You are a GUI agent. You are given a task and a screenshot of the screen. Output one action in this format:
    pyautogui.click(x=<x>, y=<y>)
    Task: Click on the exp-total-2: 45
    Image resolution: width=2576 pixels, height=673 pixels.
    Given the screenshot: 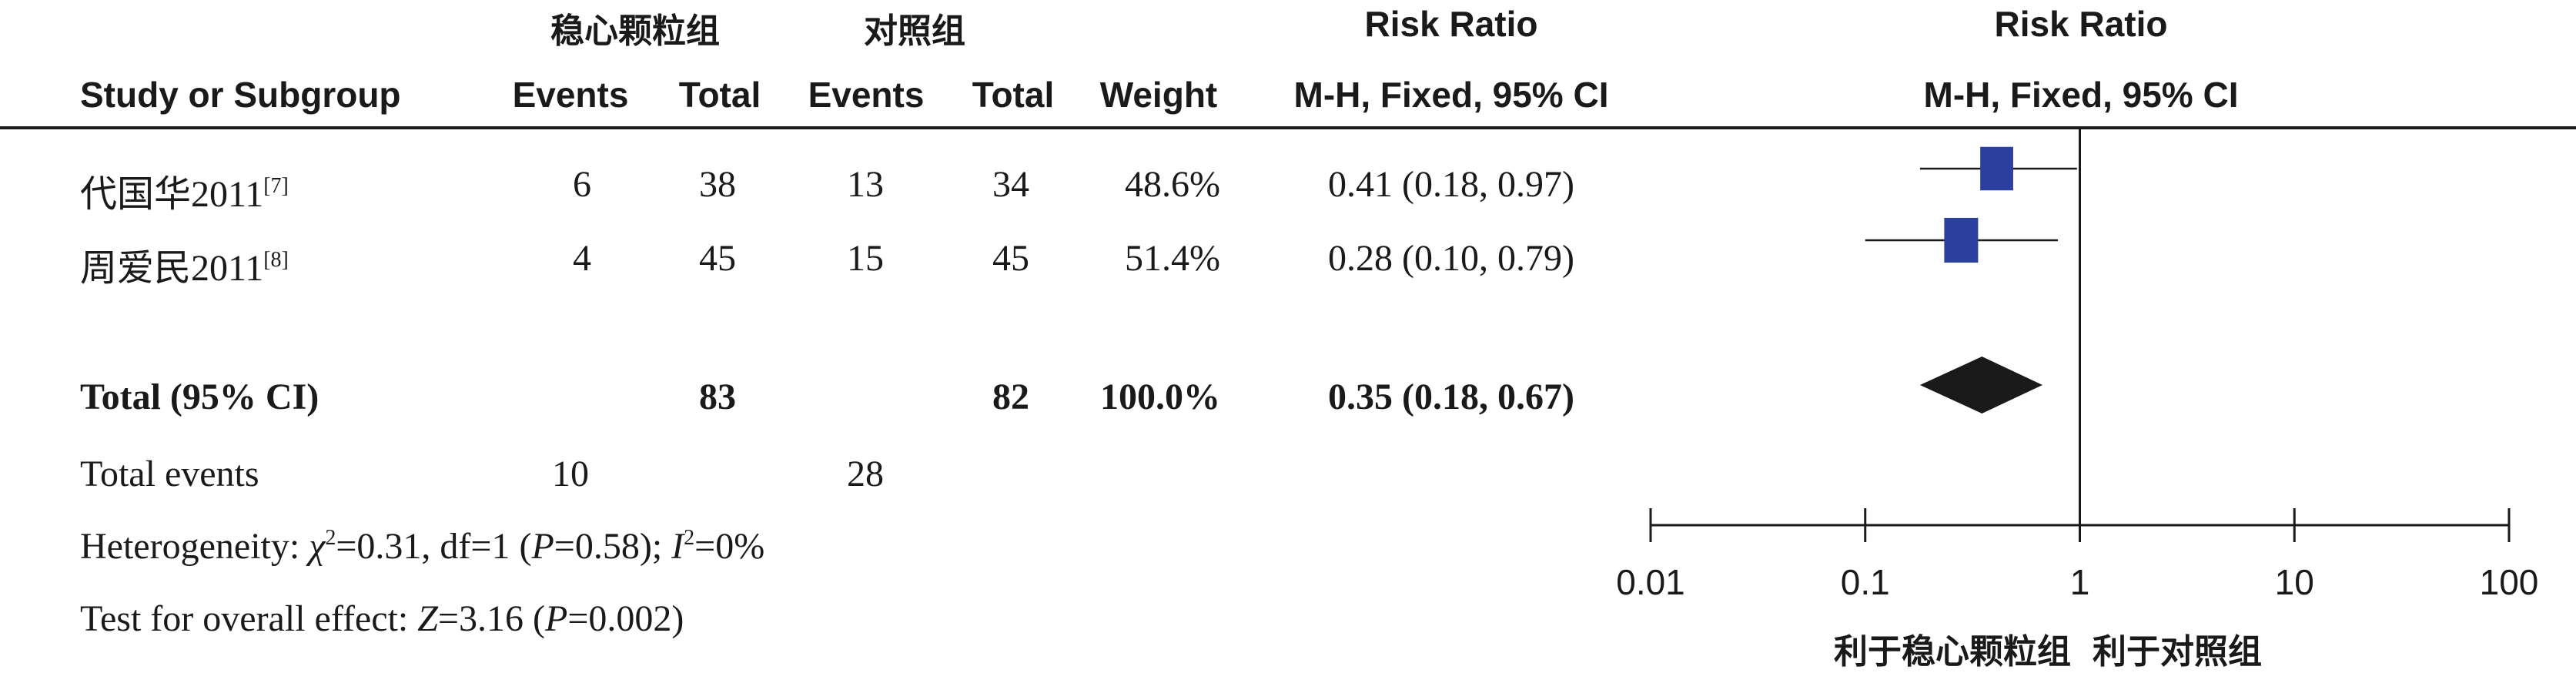 What is the action you would take?
    pyautogui.click(x=718, y=259)
    